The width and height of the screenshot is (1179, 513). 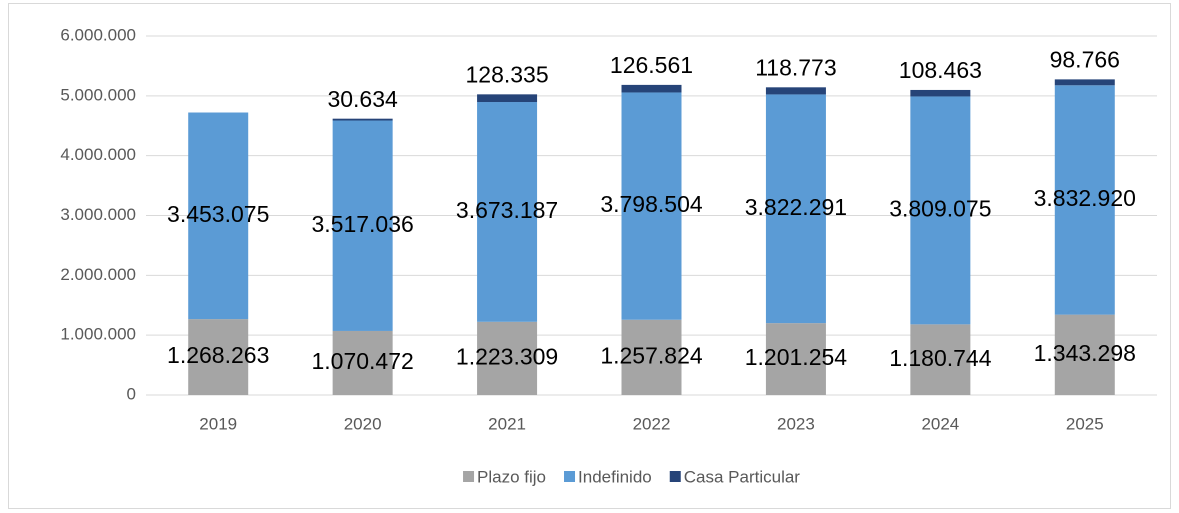 I want to click on legend-label: Indefinido, so click(x=615, y=476).